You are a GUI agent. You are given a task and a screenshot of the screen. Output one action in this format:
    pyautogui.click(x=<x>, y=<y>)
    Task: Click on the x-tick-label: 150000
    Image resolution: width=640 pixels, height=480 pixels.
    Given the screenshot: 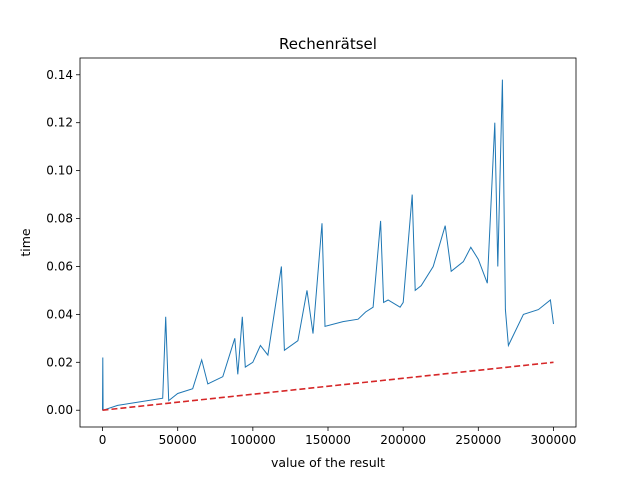 What is the action you would take?
    pyautogui.click(x=328, y=440)
    